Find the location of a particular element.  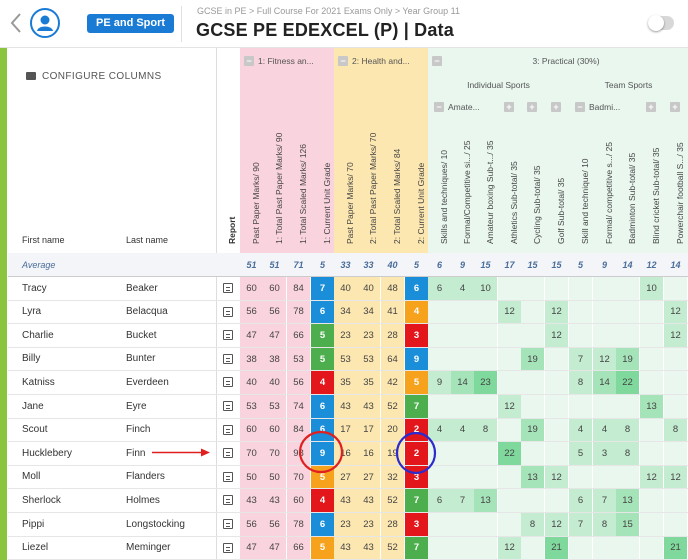

configure-columns-button: CONFIGURE COLUMNS is located at coordinates (94, 76).